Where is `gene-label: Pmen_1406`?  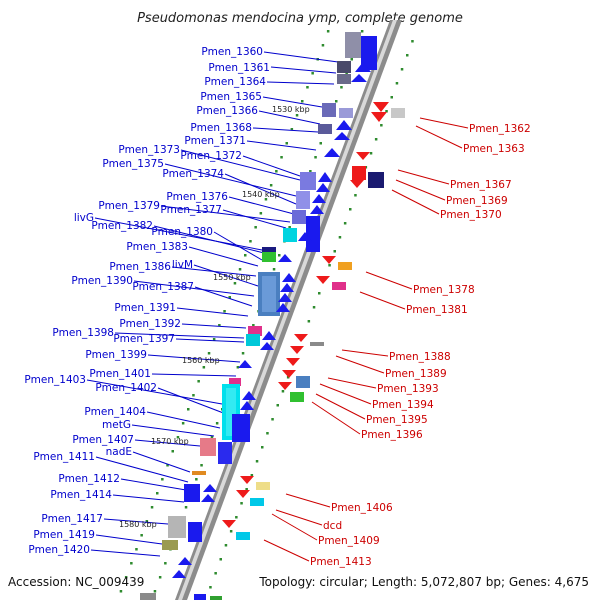
gene-label: Pmen_1406 is located at coordinates (362, 508).